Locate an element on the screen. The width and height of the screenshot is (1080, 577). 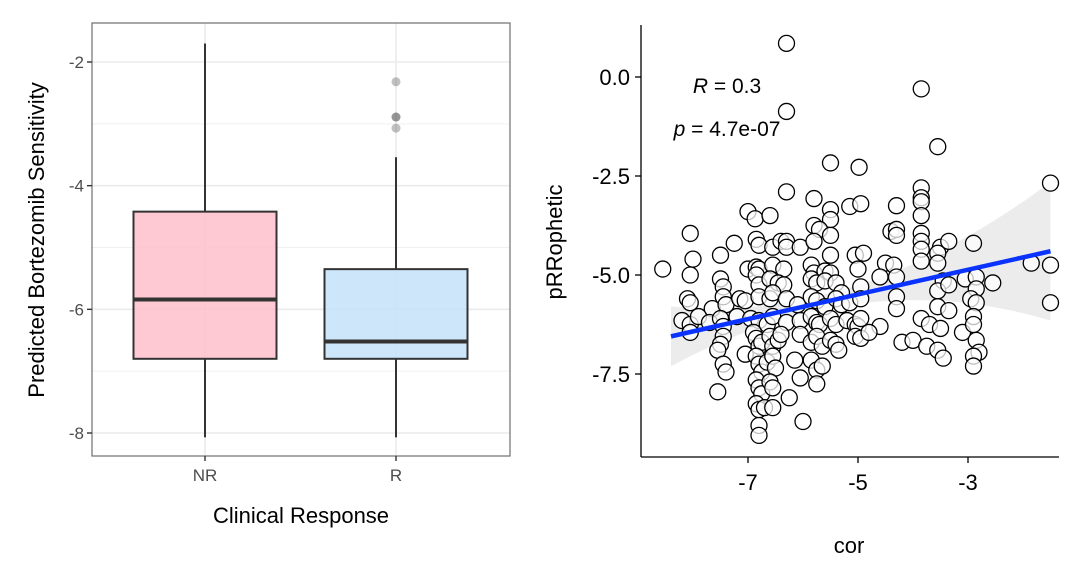
scatter-y-tick-label: -7.5 is located at coordinates (611, 374).